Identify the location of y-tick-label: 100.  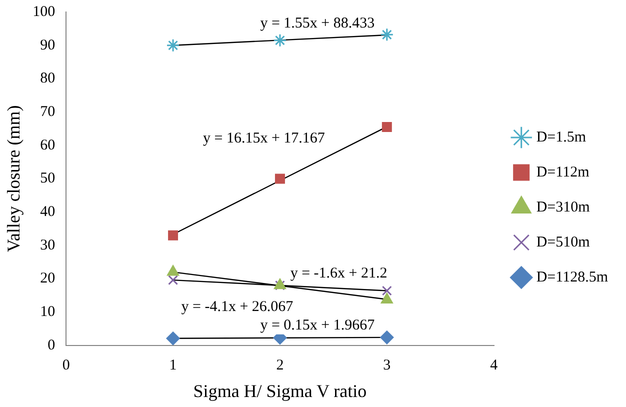
(44, 12).